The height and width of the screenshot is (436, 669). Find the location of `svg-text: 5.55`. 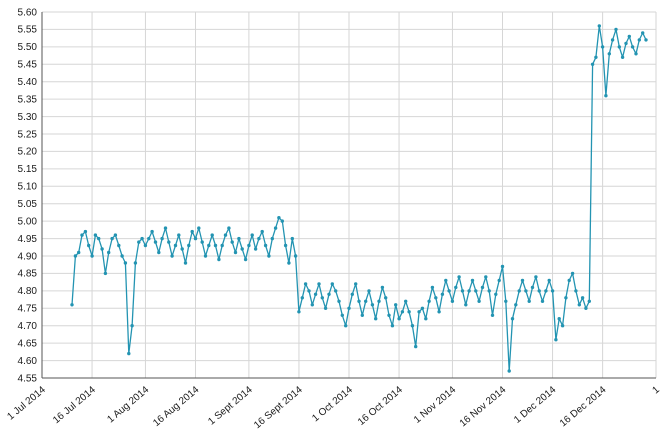

svg-text: 5.55 is located at coordinates (28, 30).